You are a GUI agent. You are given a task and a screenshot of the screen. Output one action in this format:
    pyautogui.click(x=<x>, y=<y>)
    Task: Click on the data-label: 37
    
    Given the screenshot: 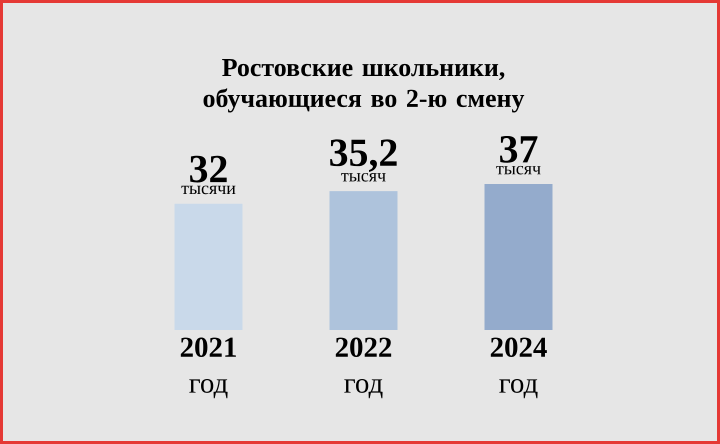 What is the action you would take?
    pyautogui.click(x=519, y=149)
    